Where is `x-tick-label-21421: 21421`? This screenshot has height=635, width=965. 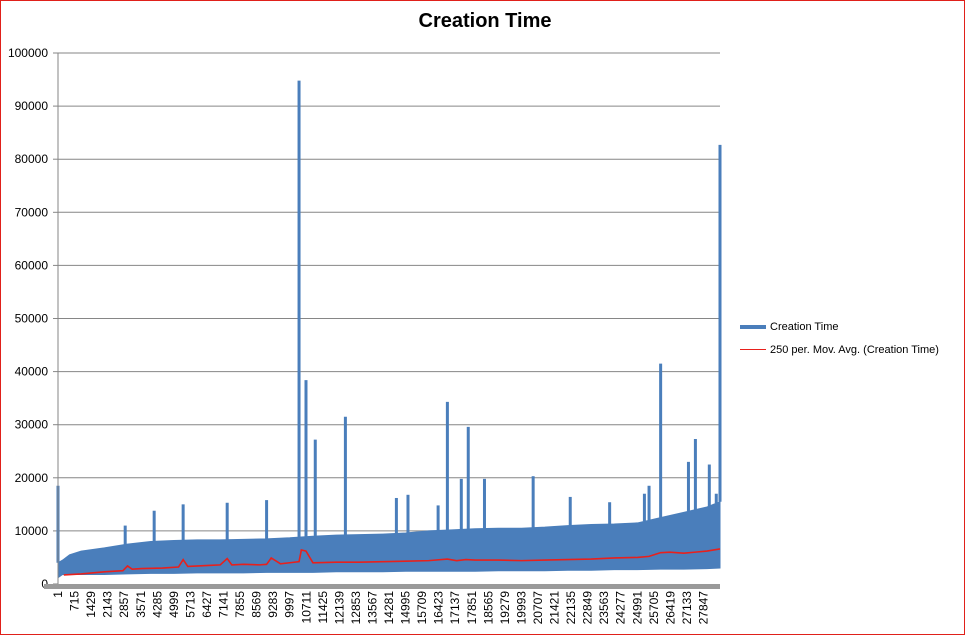 x-tick-label-21421: 21421 is located at coordinates (555, 608).